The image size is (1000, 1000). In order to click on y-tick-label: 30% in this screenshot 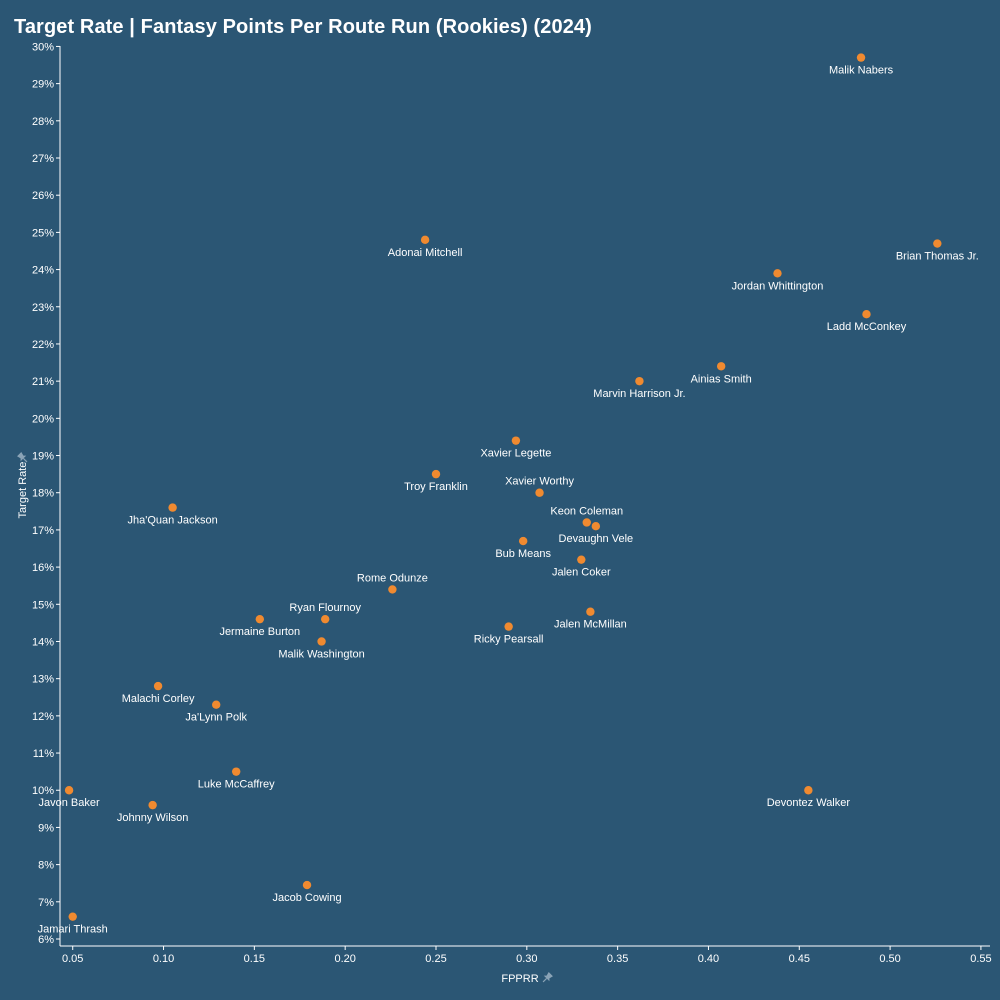, I will do `click(43, 47)`.